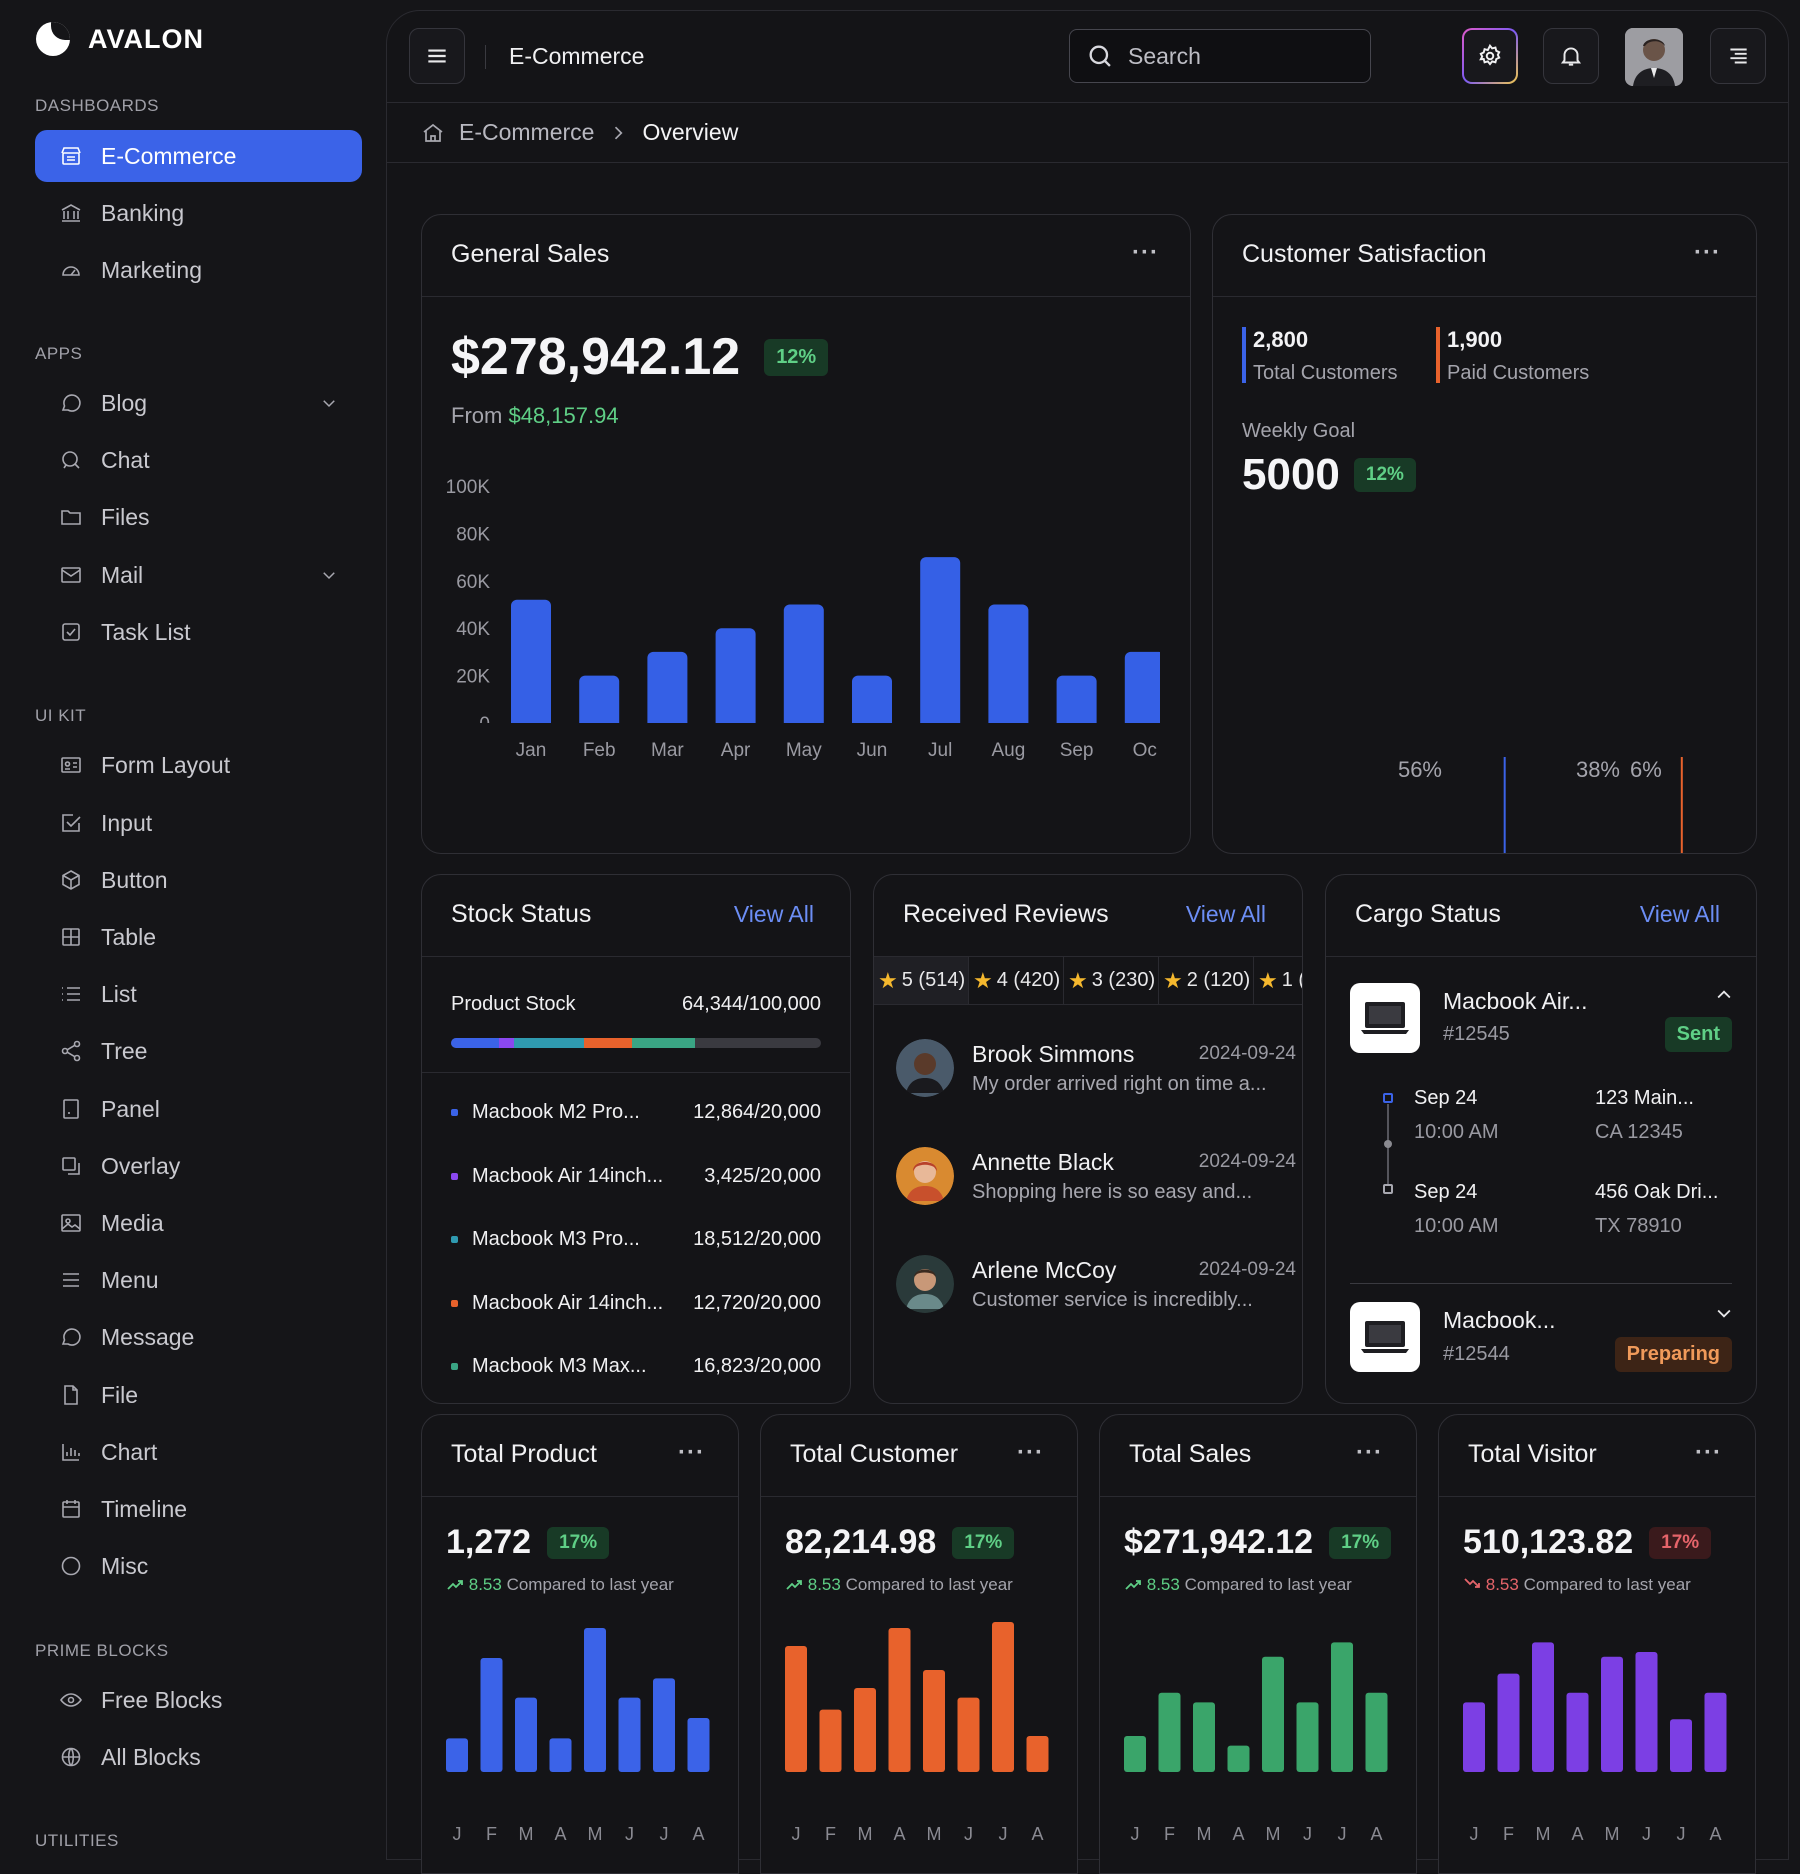 This screenshot has width=1800, height=1874. Describe the element at coordinates (1724, 995) in the screenshot. I see `chevron-up-icon` at that location.